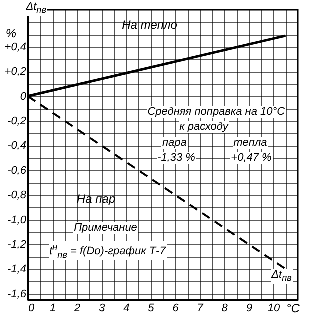 This screenshot has width=322, height=332. What do you see at coordinates (250, 142) in the screenshot?
I see `annotation: тепла` at bounding box center [250, 142].